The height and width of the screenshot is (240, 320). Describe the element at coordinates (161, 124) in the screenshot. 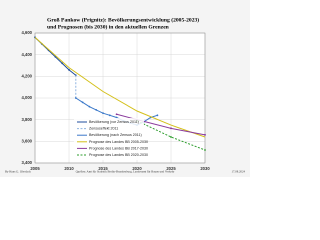

I see `series-line` at that location.